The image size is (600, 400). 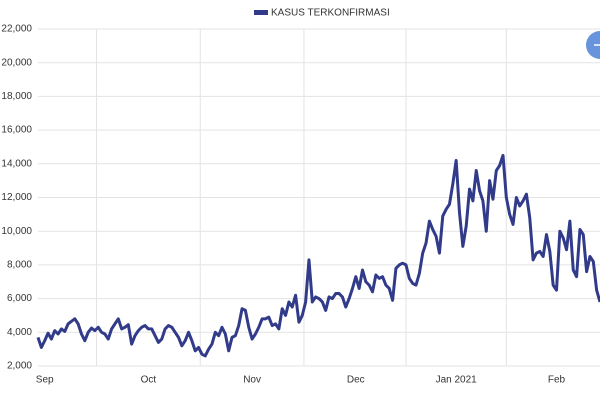 What do you see at coordinates (356, 380) in the screenshot?
I see `x-tick-label: Dec` at bounding box center [356, 380].